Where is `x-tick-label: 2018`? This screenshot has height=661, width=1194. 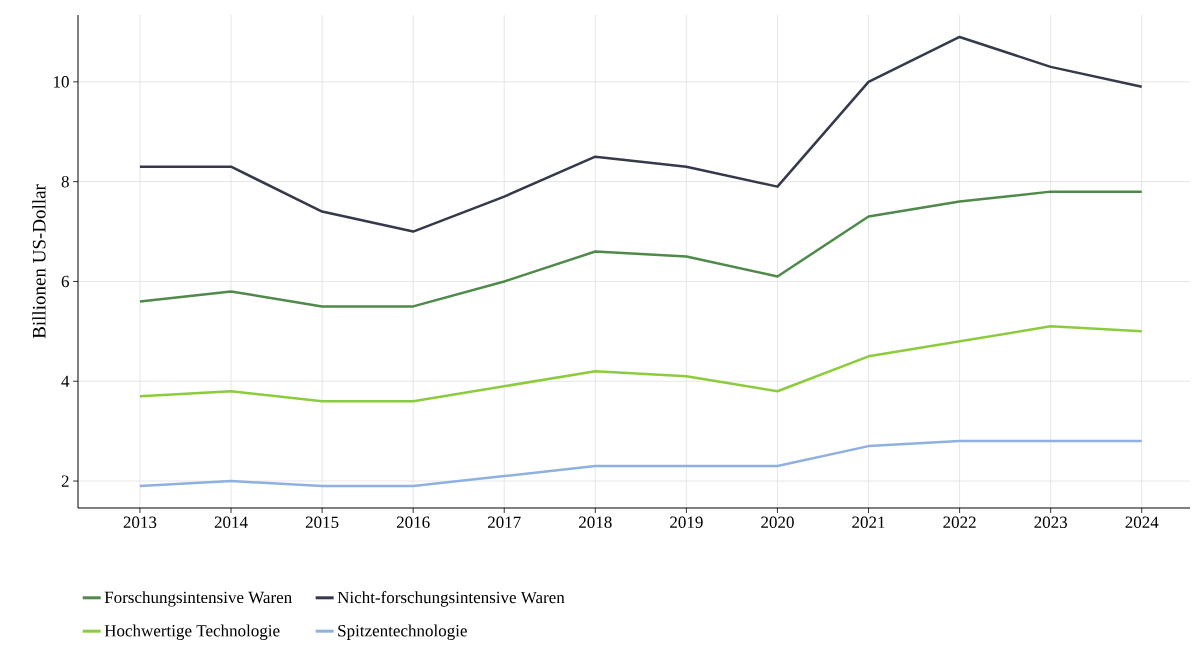
x-tick-label: 2018 is located at coordinates (595, 522).